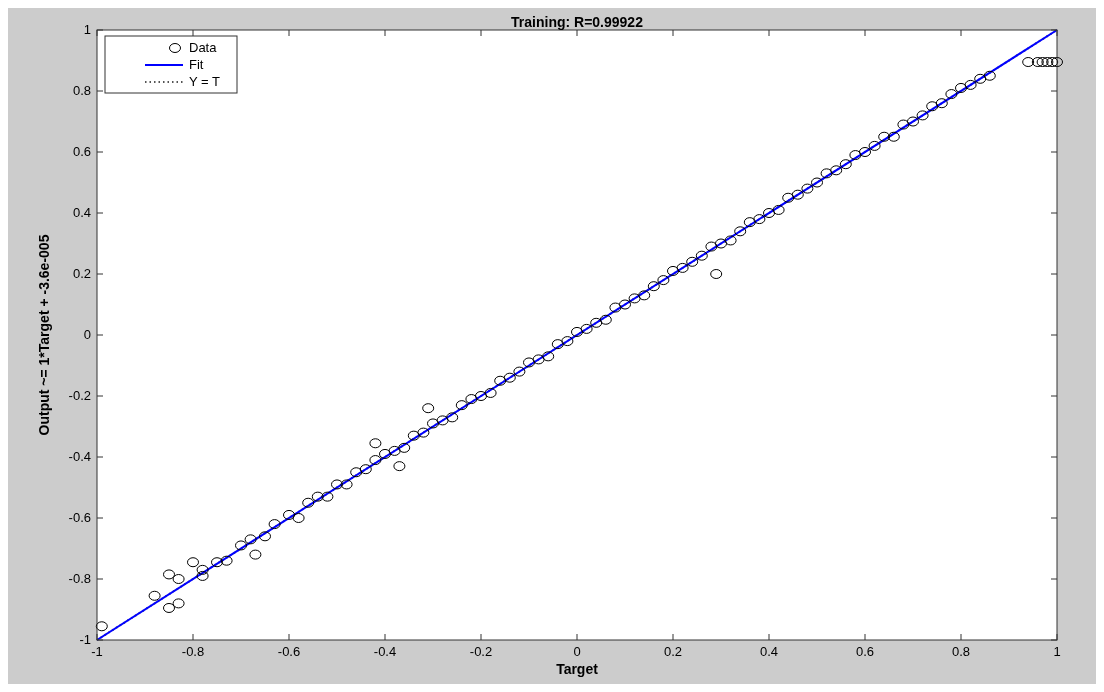 The width and height of the screenshot is (1104, 692). Describe the element at coordinates (81, 212) in the screenshot. I see `y-tick-label: 0.4` at that location.